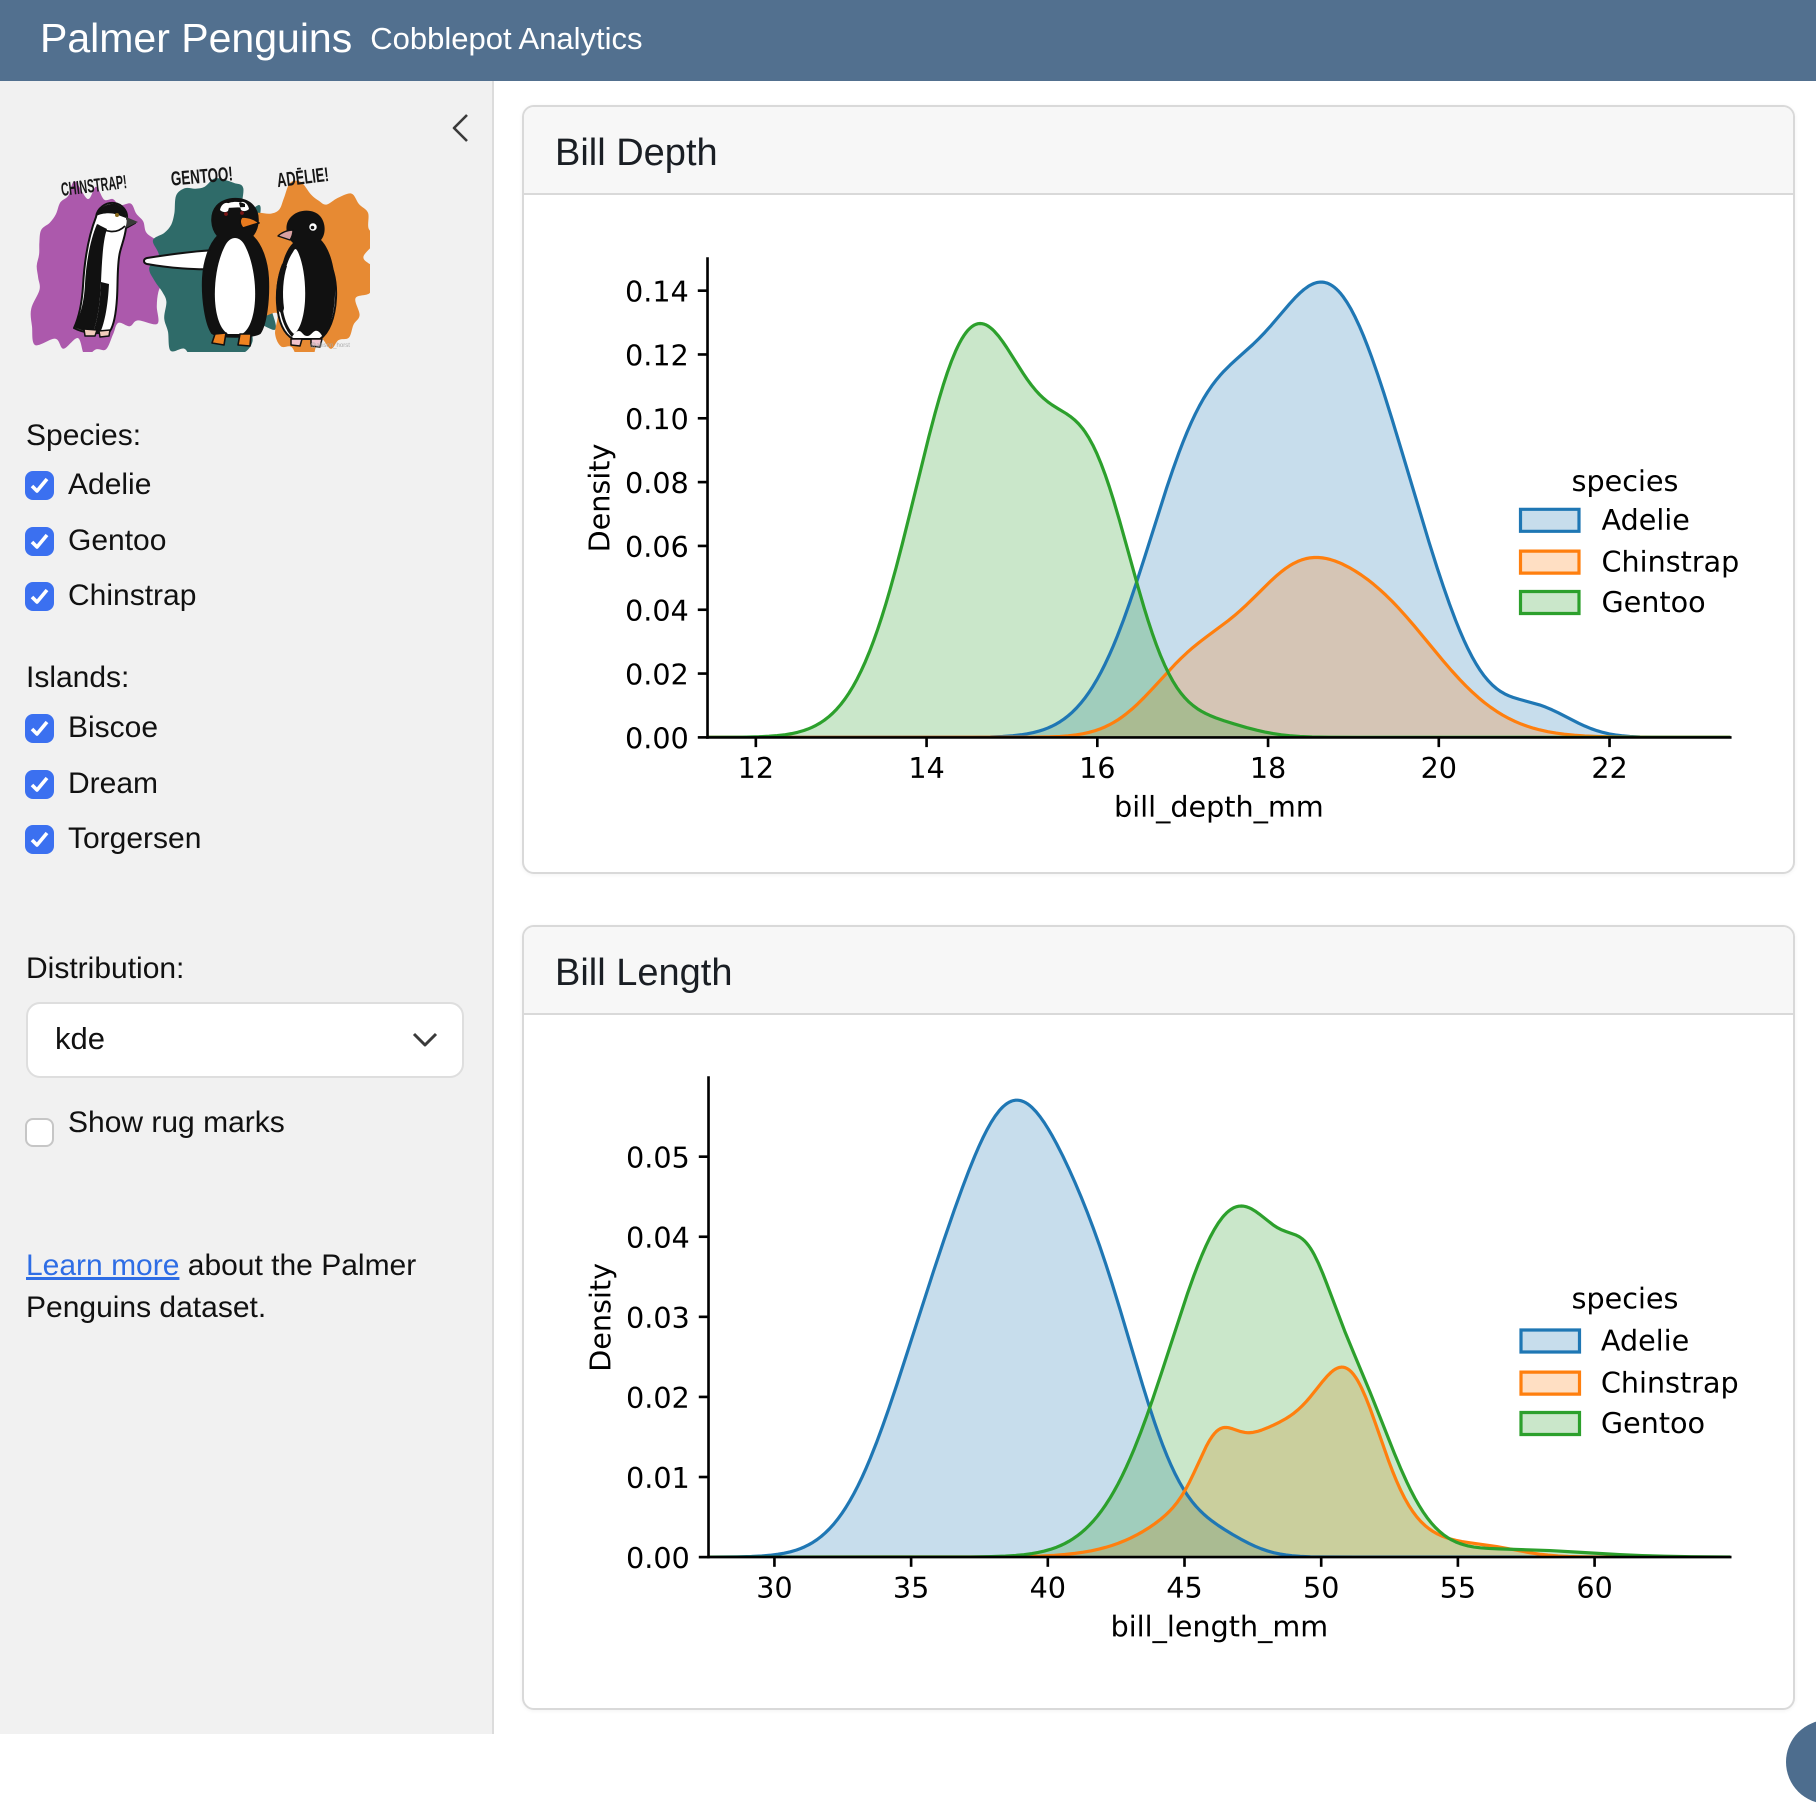  I want to click on svg-text: GENTOO!, so click(202, 176).